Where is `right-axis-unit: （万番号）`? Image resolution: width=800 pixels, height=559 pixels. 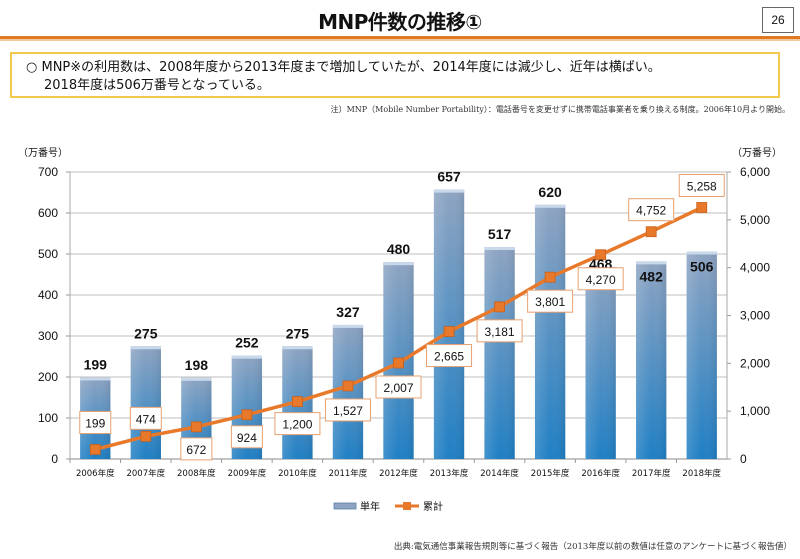
right-axis-unit: （万番号） is located at coordinates (757, 153).